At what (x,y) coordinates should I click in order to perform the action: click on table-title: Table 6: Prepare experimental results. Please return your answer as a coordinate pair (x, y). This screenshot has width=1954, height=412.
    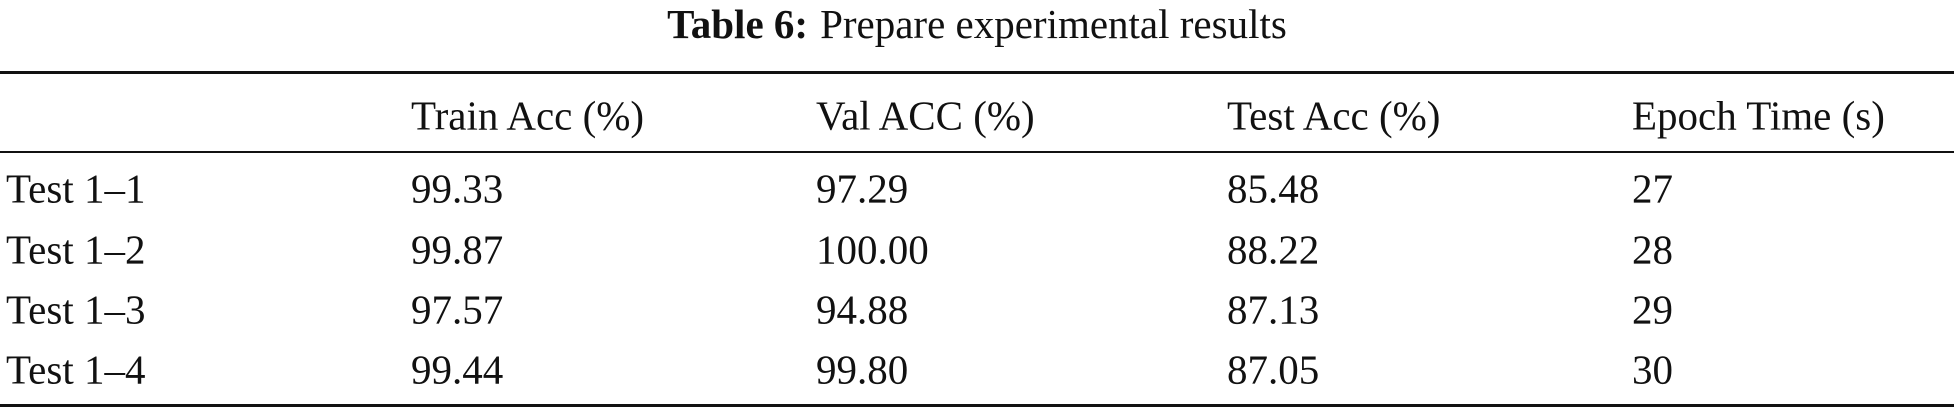
    Looking at the image, I should click on (977, 24).